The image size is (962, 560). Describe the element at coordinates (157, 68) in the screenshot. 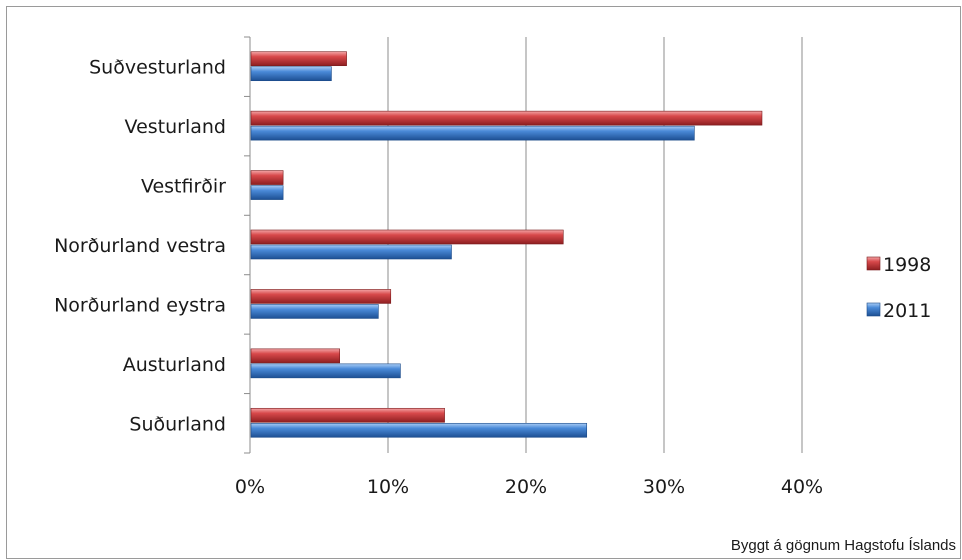

I see `category-label: Suðvesturland` at that location.